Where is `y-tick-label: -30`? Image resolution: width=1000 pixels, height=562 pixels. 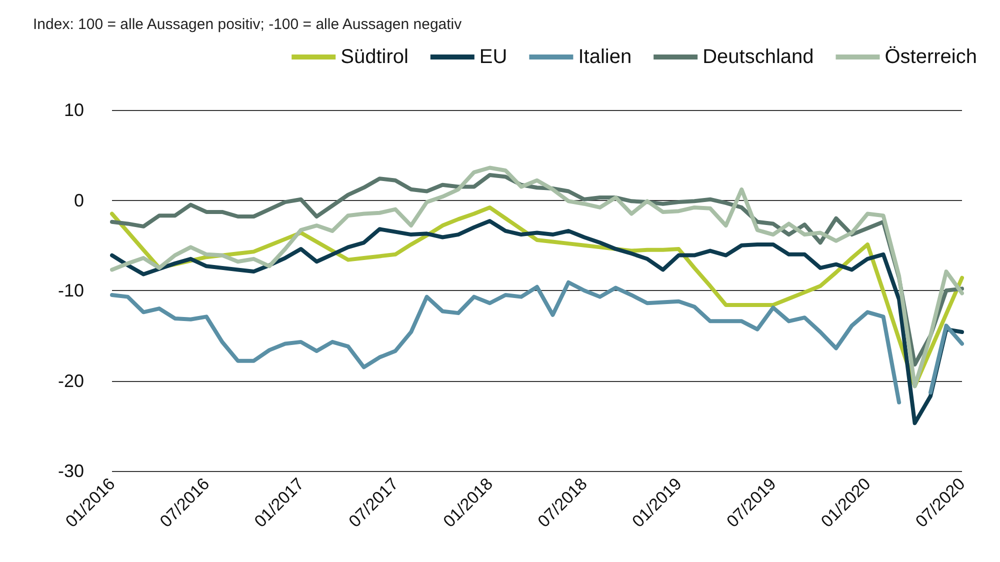
y-tick-label: -30 is located at coordinates (71, 471).